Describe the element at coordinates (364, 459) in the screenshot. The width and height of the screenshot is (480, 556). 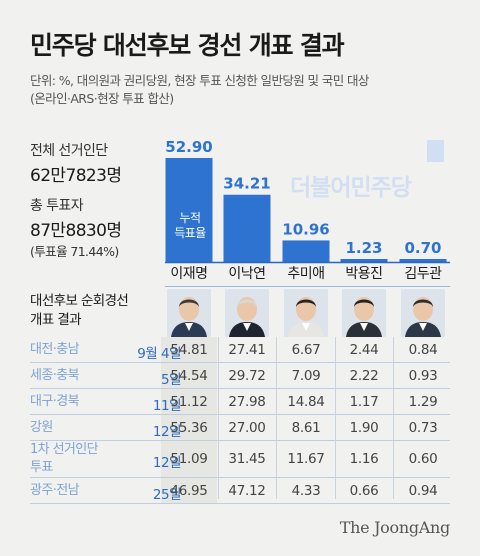
I see `row-value: 1.16` at that location.